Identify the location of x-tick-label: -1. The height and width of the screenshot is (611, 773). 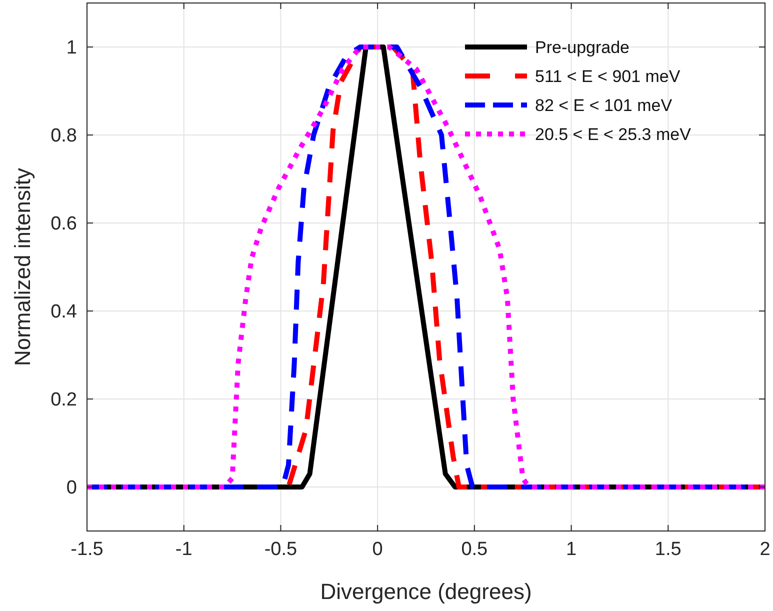
(183, 549).